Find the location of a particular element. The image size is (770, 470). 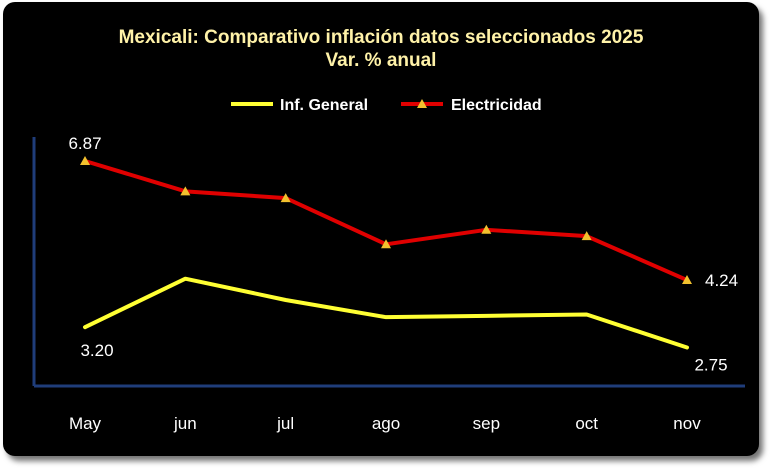

data-label: 6.87 is located at coordinates (84, 143).